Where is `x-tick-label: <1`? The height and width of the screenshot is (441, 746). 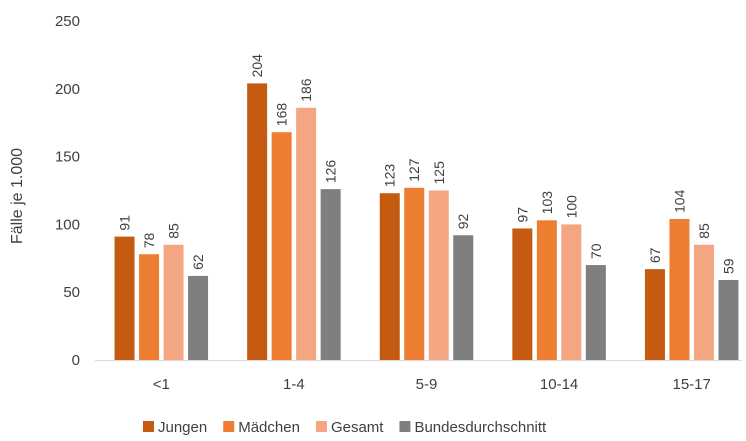
x-tick-label: <1 is located at coordinates (161, 384).